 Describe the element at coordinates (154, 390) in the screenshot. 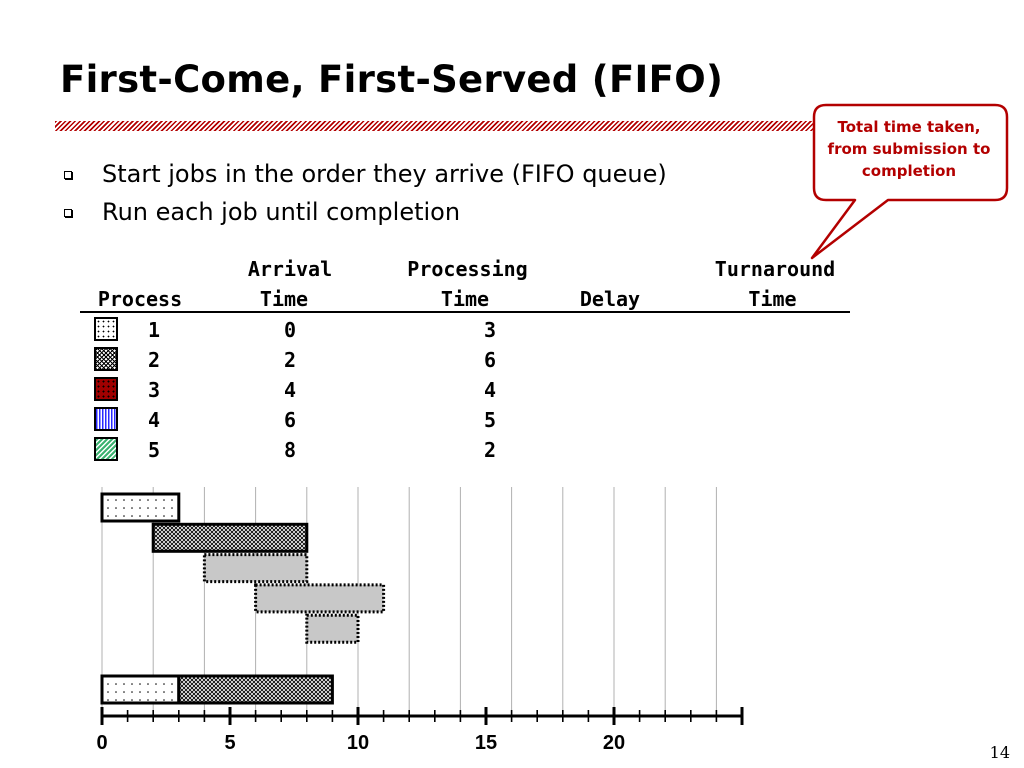

I see `process-id: 3` at that location.